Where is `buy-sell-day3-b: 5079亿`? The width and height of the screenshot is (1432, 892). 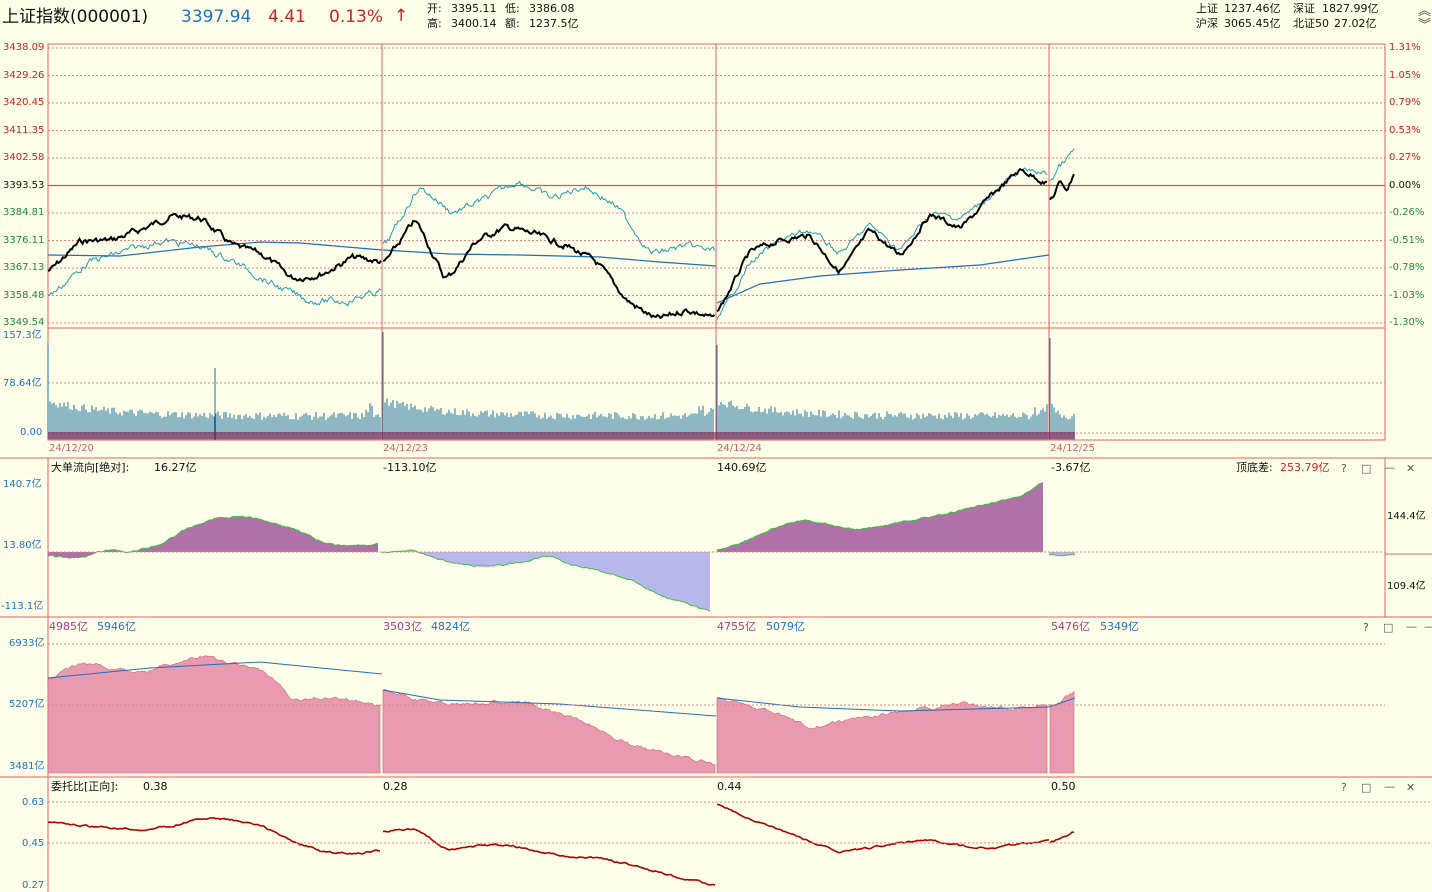 buy-sell-day3-b: 5079亿 is located at coordinates (785, 626).